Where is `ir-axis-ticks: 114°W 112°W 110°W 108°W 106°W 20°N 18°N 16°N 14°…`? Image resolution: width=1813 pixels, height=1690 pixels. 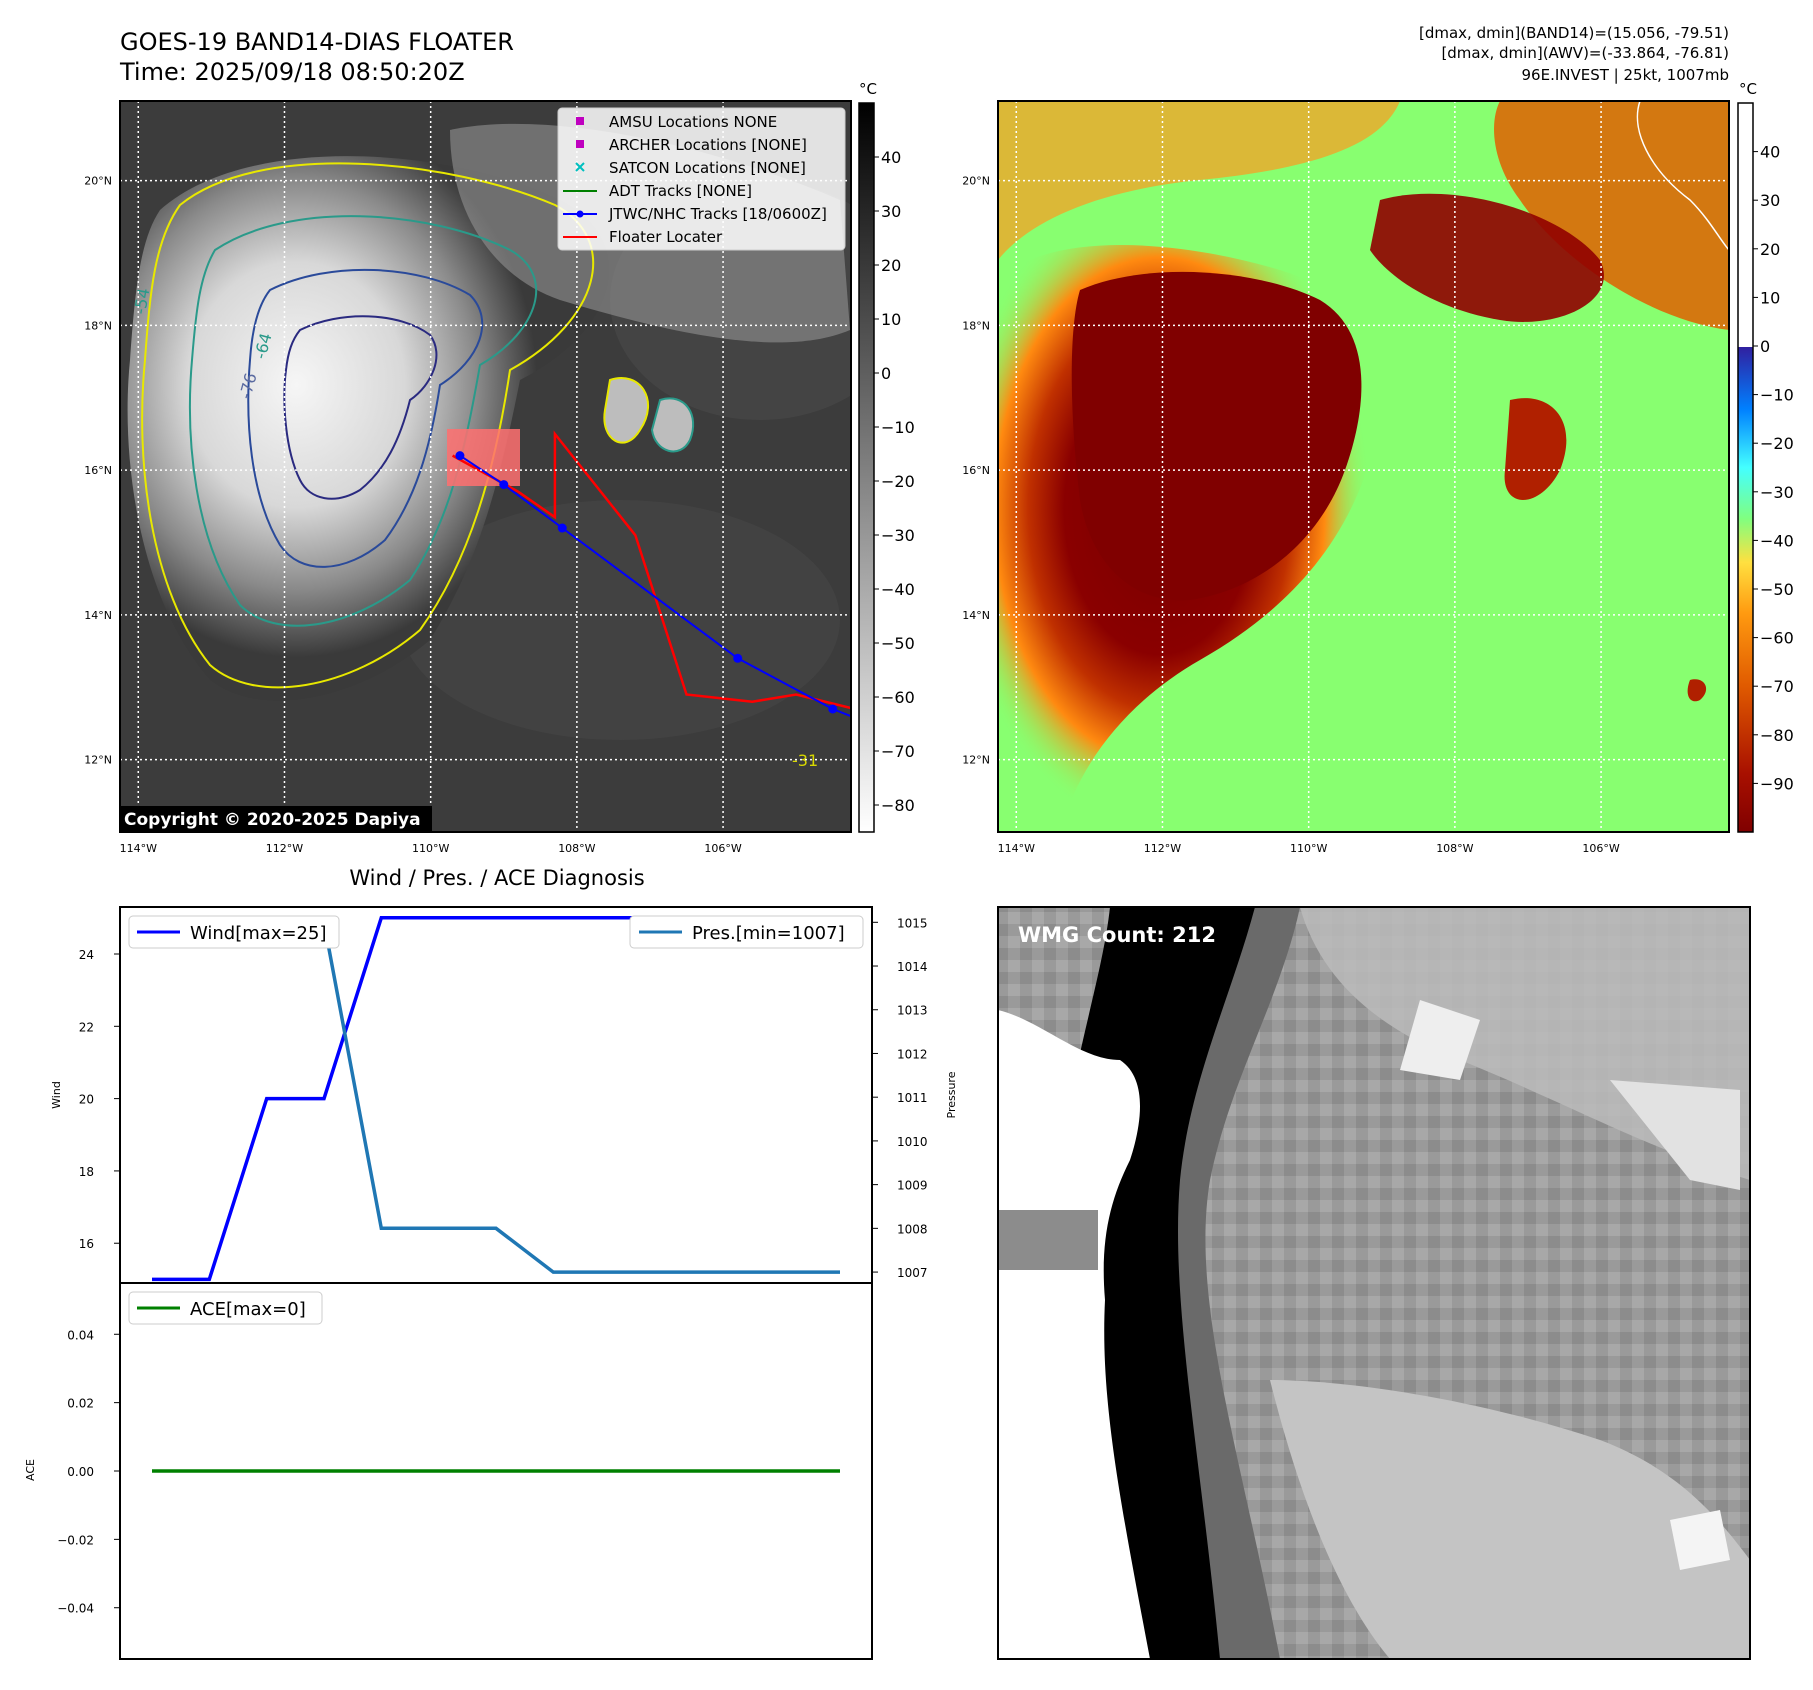 ir-axis-ticks: 114°W 112°W 110°W 108°W 106°W 20°N 18°N 16°N 14°… is located at coordinates (413, 515).